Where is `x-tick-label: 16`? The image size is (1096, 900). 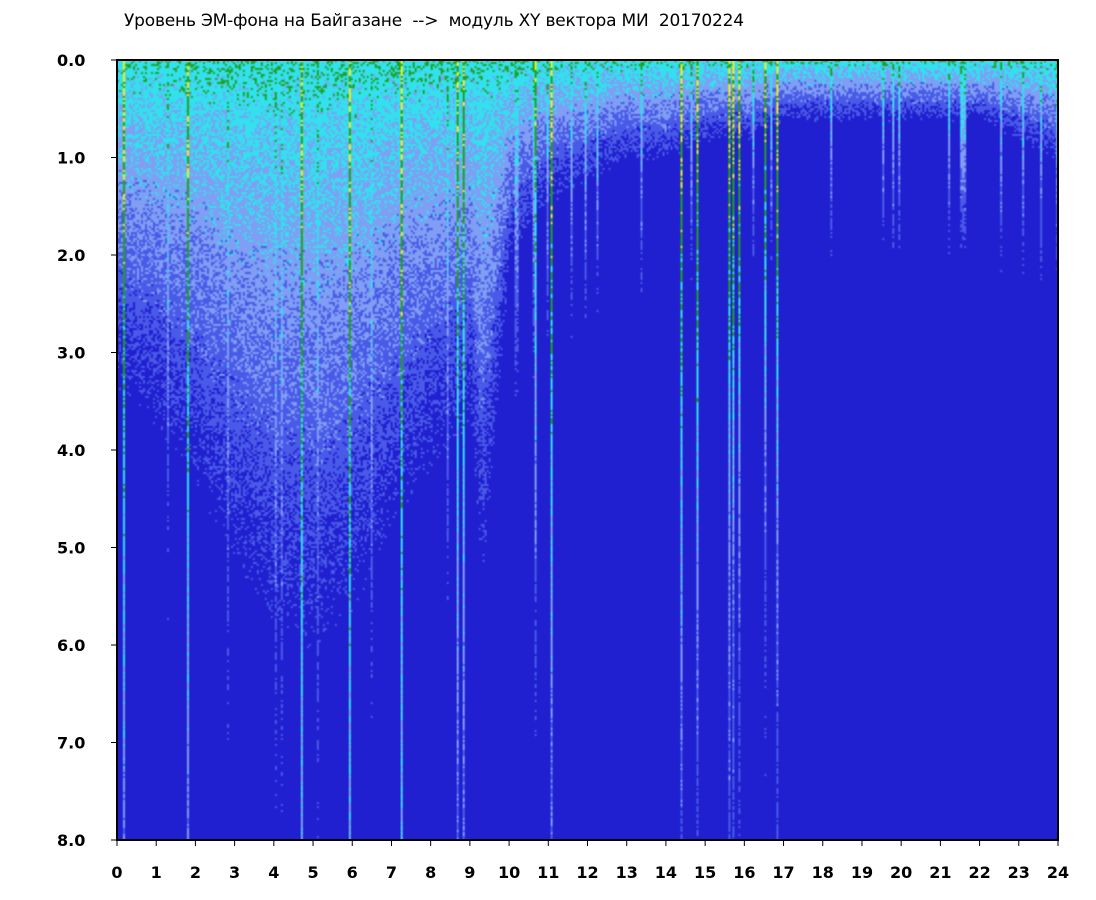 x-tick-label: 16 is located at coordinates (744, 872).